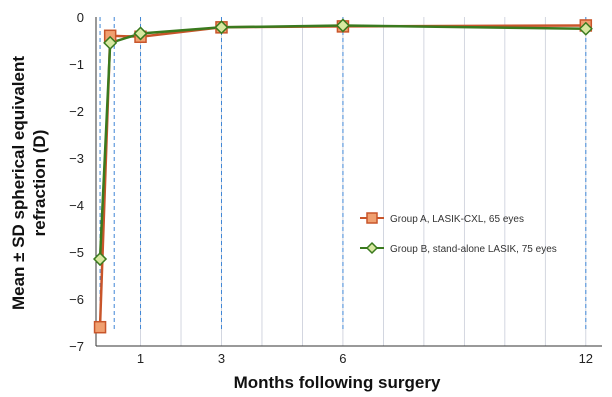  What do you see at coordinates (76, 252) in the screenshot?
I see `y-tick-label: −5` at bounding box center [76, 252].